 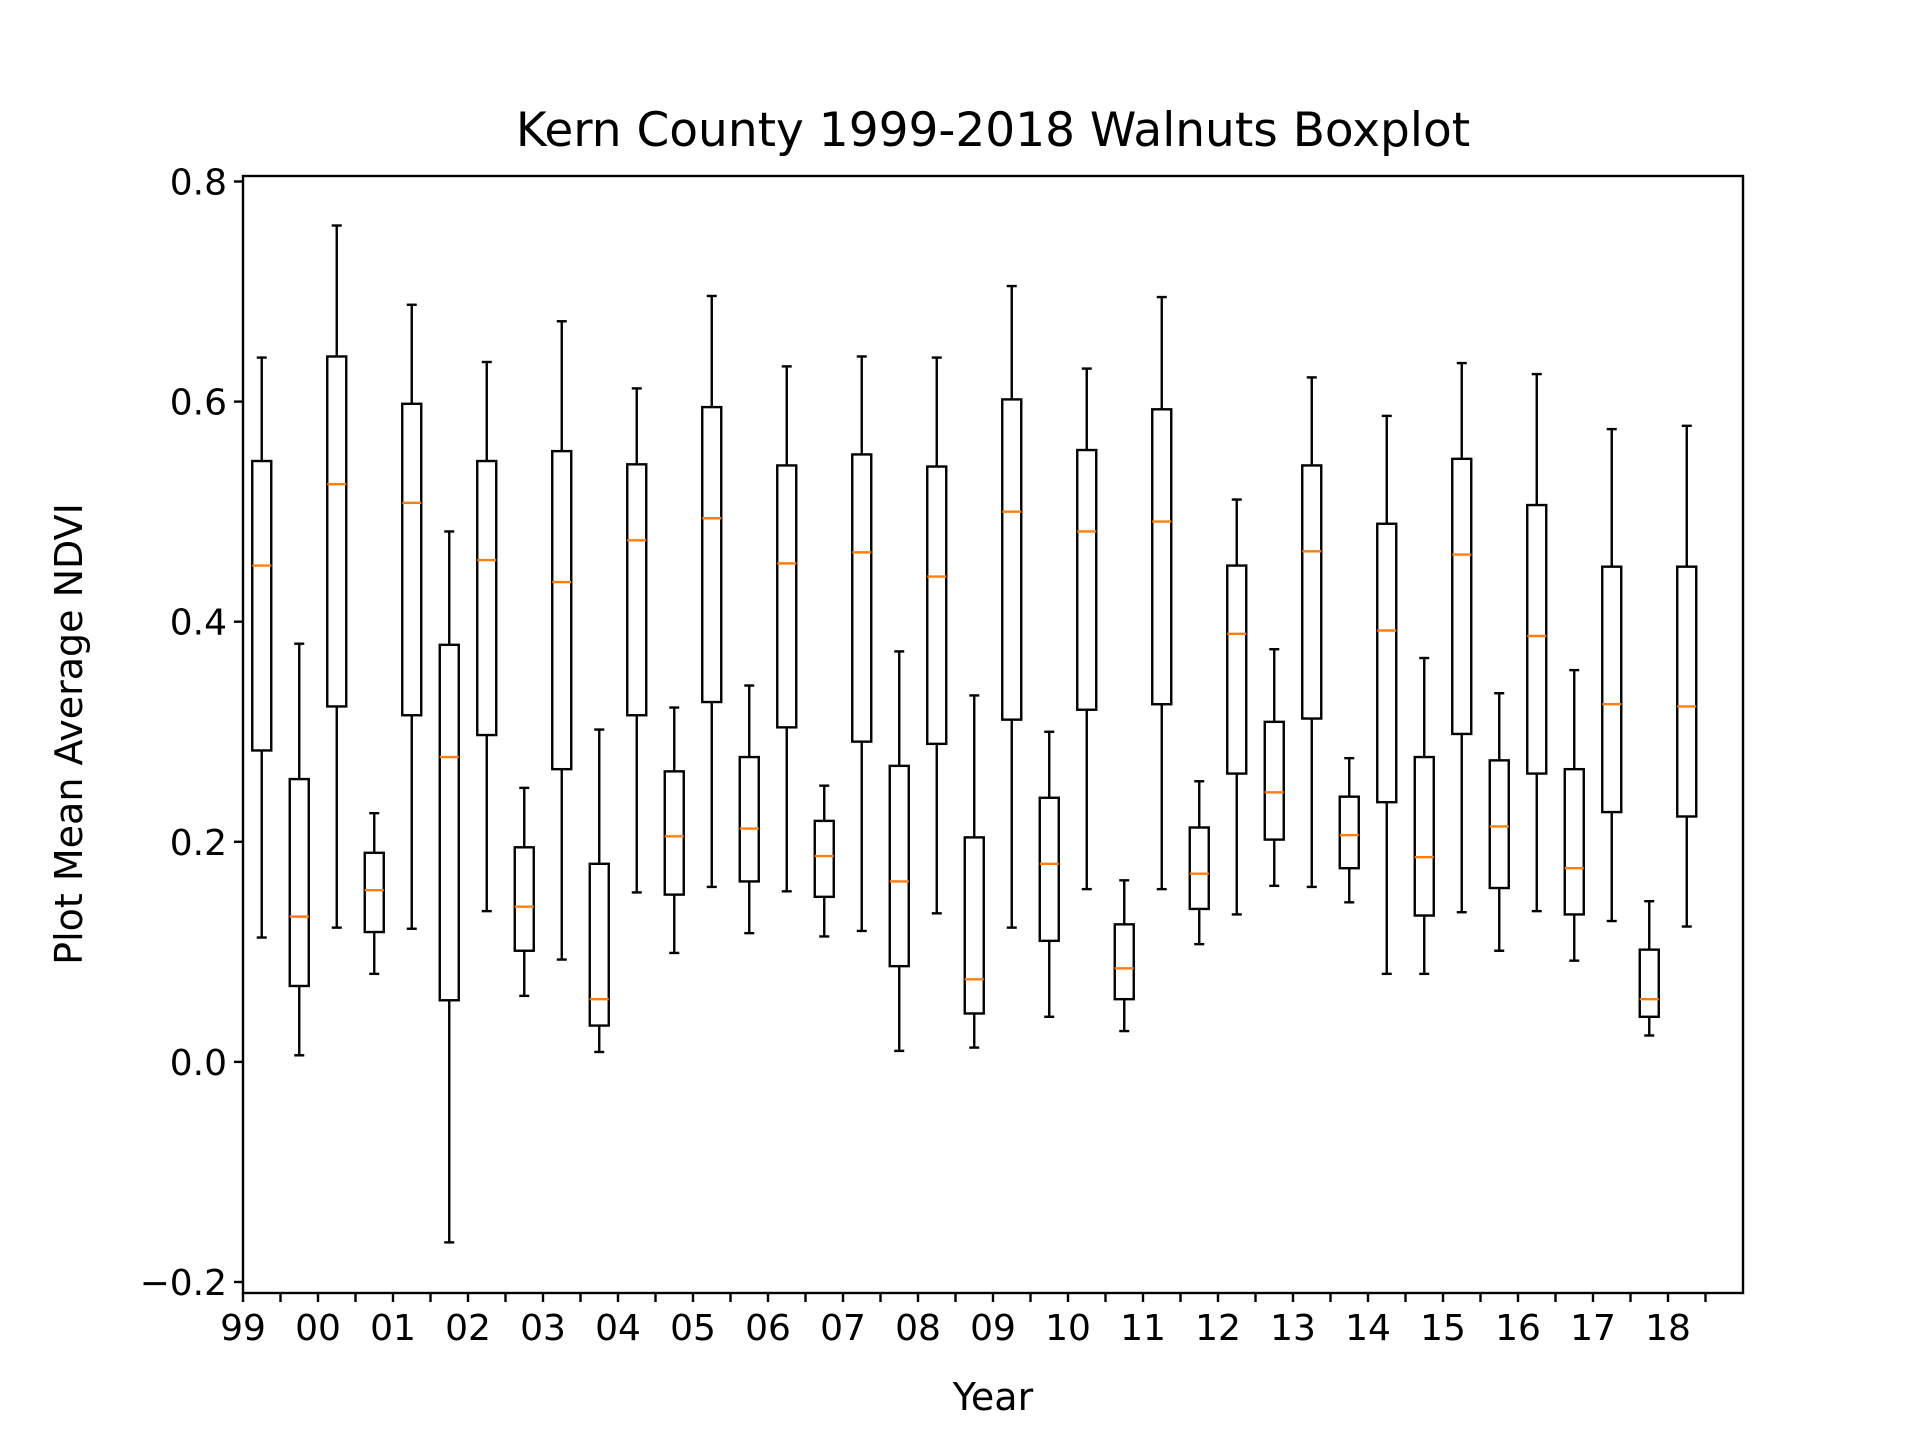 What do you see at coordinates (191, 733) in the screenshot?
I see `y-axis: −0.2 0.0 0.2 0.4 0.6 0.8` at bounding box center [191, 733].